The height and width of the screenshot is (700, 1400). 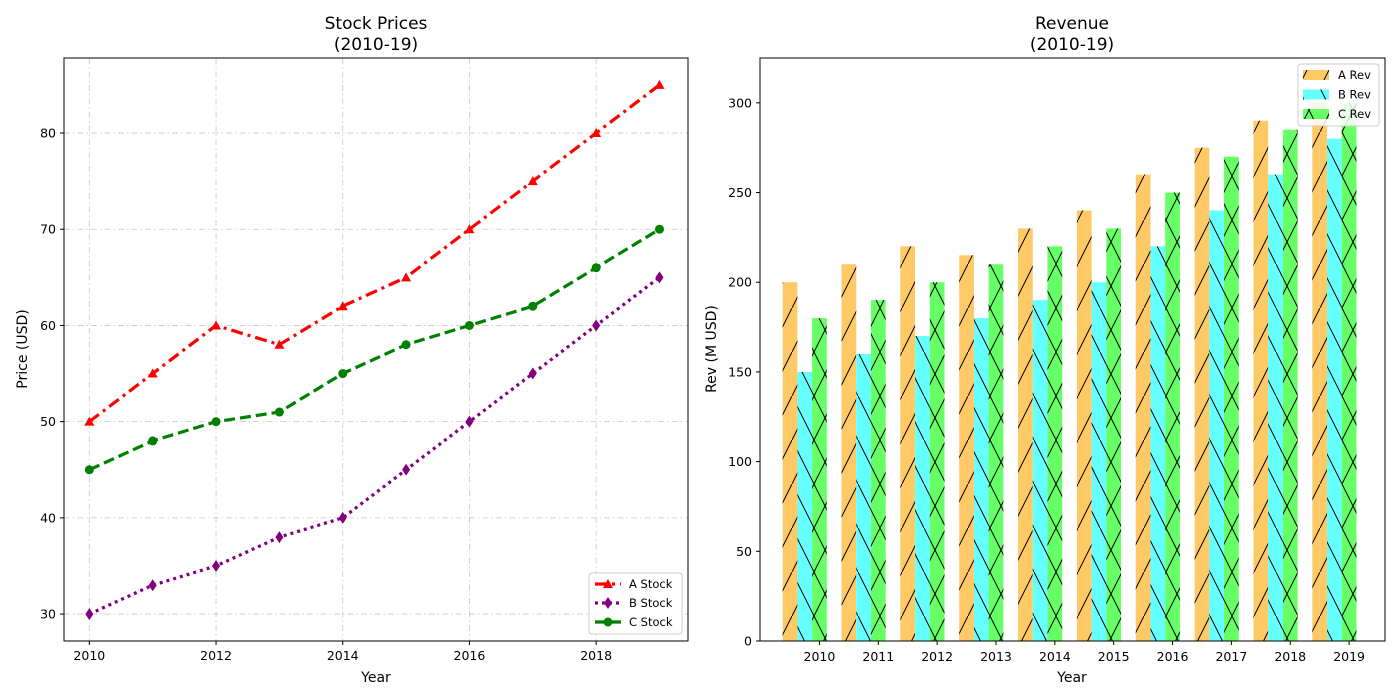 I want to click on x-tick-label: 2014, so click(x=343, y=655).